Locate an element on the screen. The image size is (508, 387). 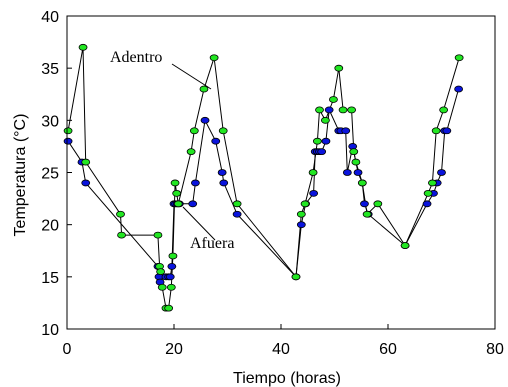
y-tick-label: 35 is located at coordinates (50, 69).